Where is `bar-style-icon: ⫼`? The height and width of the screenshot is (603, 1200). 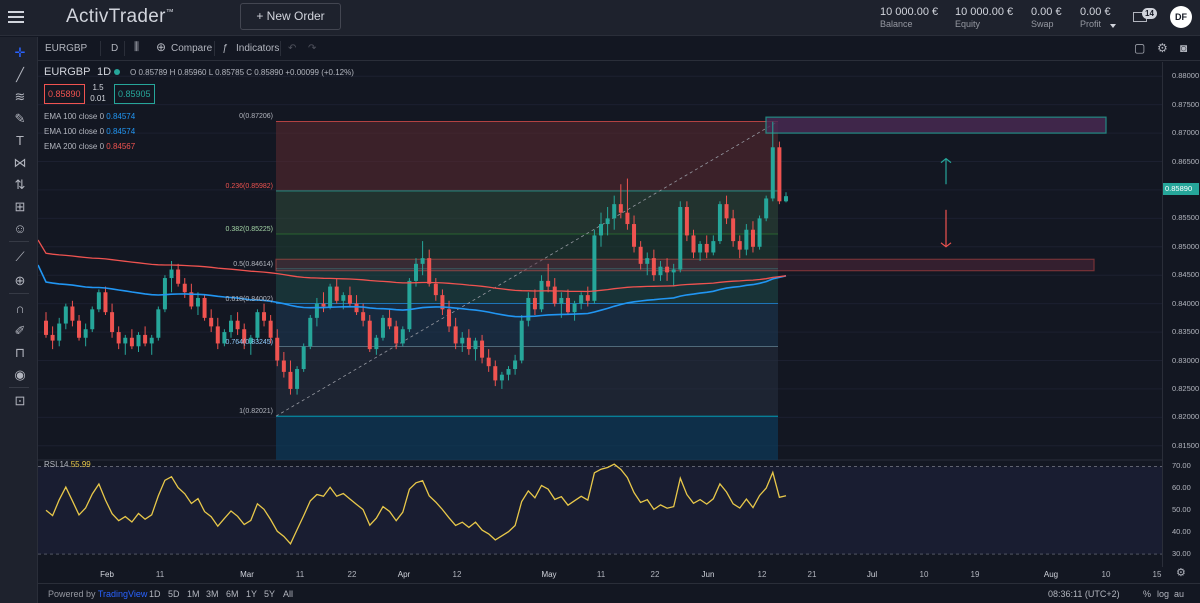
bar-style-icon: ⫼ is located at coordinates (137, 47).